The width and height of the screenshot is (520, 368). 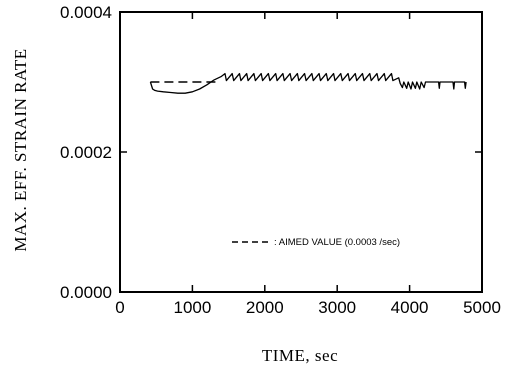 I want to click on x-tick-label: 4000, so click(x=410, y=307).